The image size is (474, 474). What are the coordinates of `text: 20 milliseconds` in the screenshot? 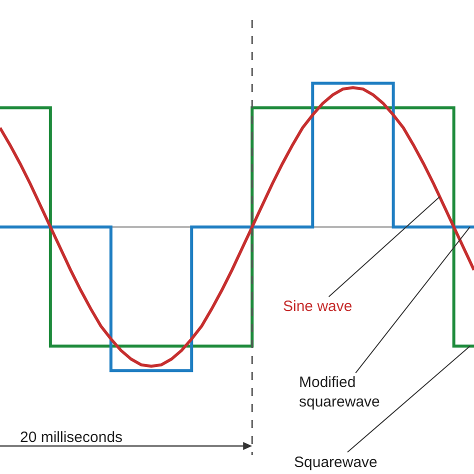 It's located at (71, 437).